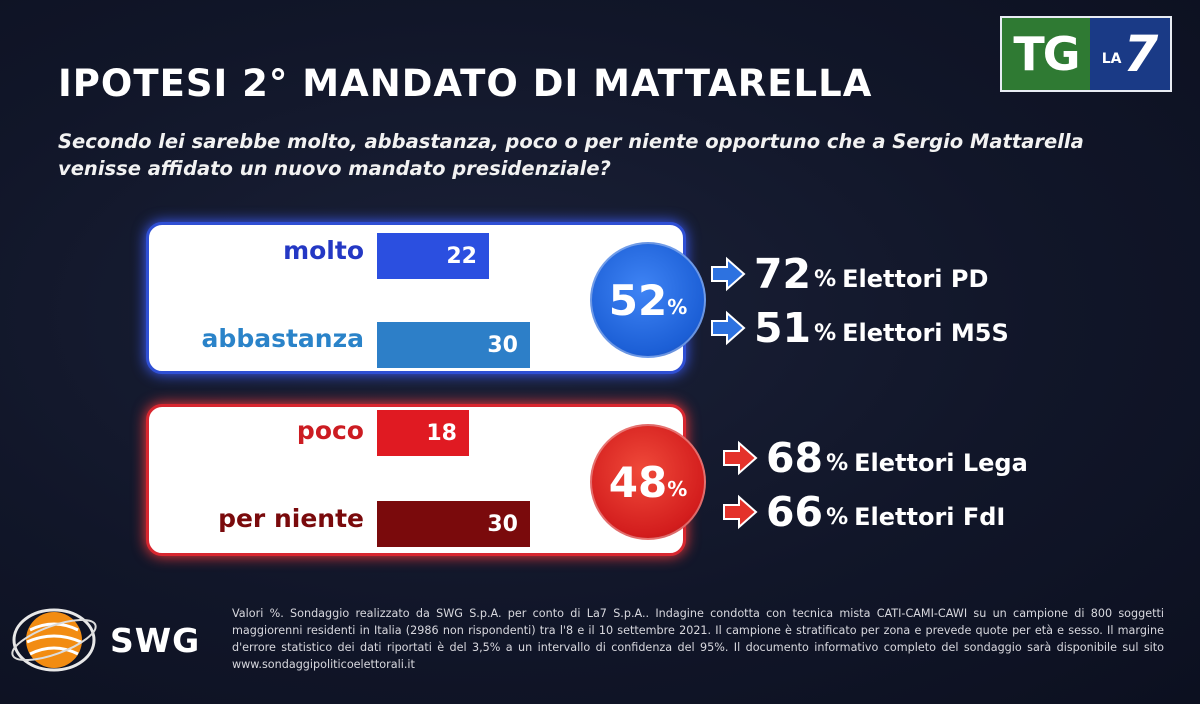 This screenshot has width=1200, height=704. I want to click on voter-value: 68, so click(795, 458).